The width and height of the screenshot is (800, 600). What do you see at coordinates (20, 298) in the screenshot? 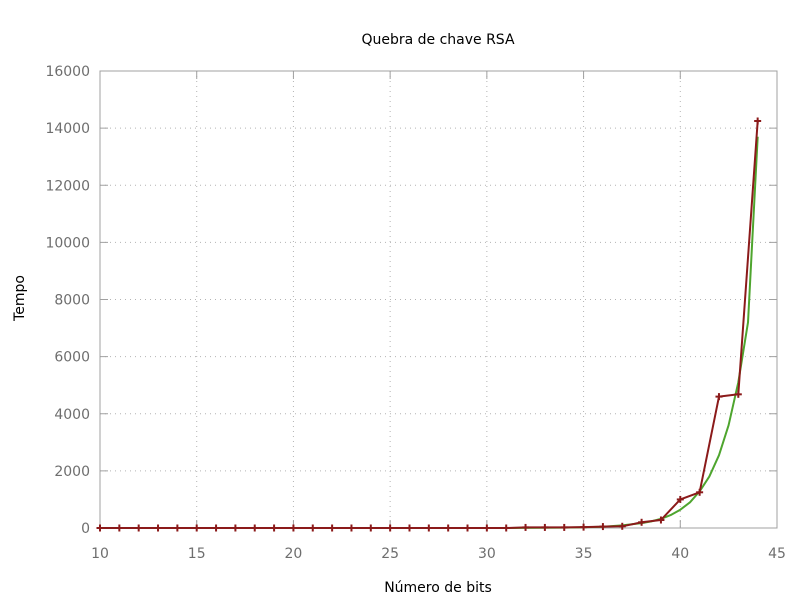
I see `y-axis-label: Tempo` at bounding box center [20, 298].